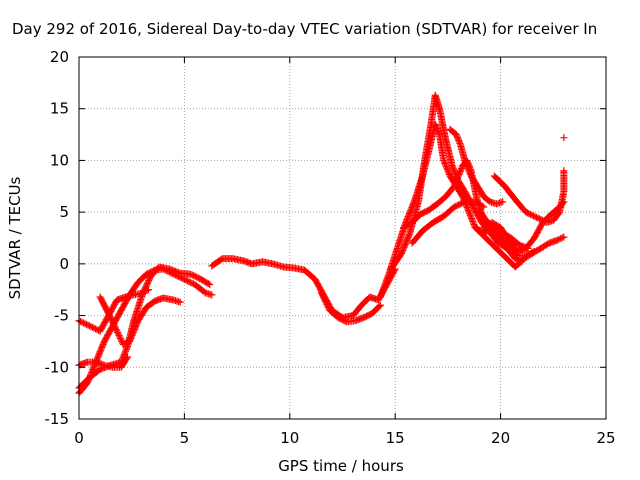 This screenshot has height=480, width=640. What do you see at coordinates (64, 264) in the screenshot?
I see `y-tick-label: 0` at bounding box center [64, 264].